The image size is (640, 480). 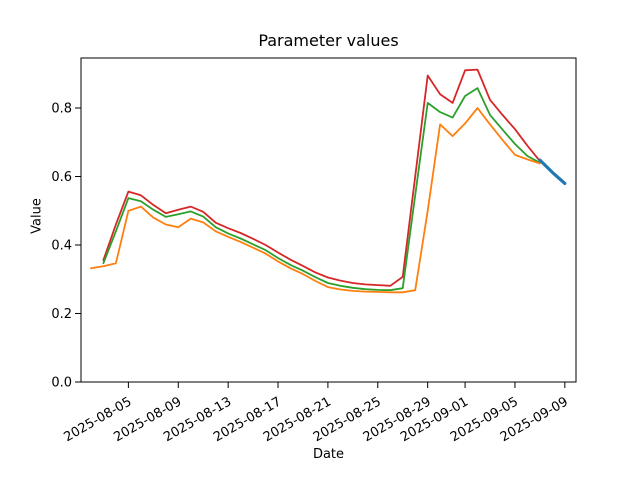 I want to click on y-tick-label: 0.4, so click(x=61, y=246).